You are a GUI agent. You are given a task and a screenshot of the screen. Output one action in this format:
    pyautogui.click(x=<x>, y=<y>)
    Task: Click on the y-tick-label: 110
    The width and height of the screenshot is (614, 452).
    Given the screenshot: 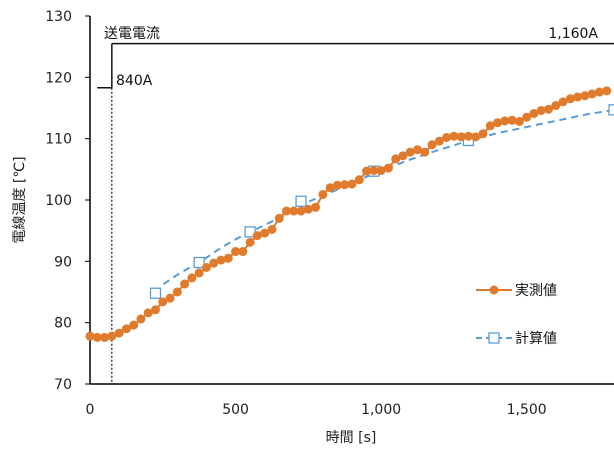 What is the action you would take?
    pyautogui.click(x=58, y=140)
    